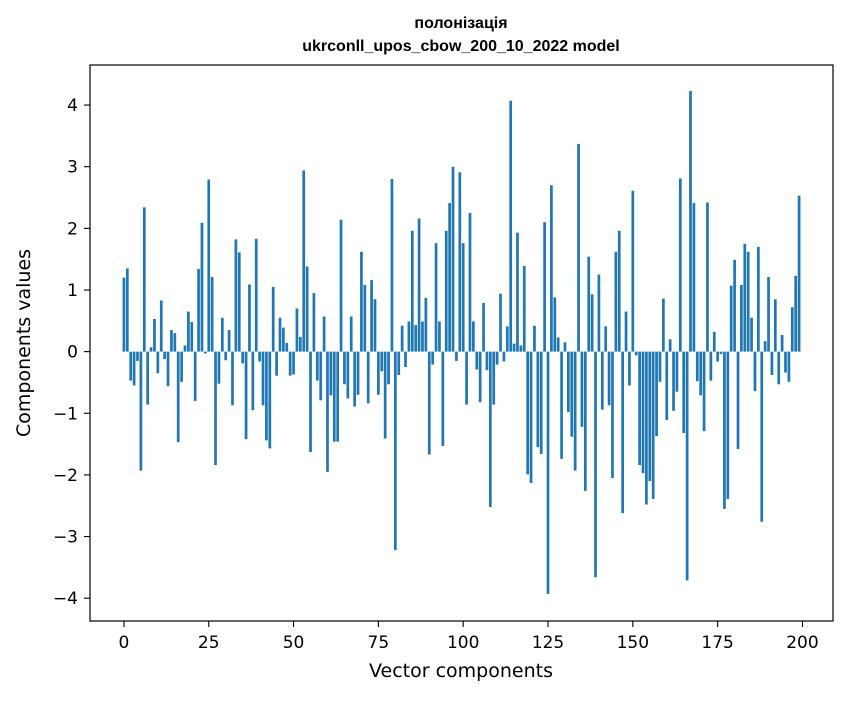 This screenshot has height=701, width=847. Describe the element at coordinates (461, 671) in the screenshot. I see `x-axis-label: Vector components` at that location.